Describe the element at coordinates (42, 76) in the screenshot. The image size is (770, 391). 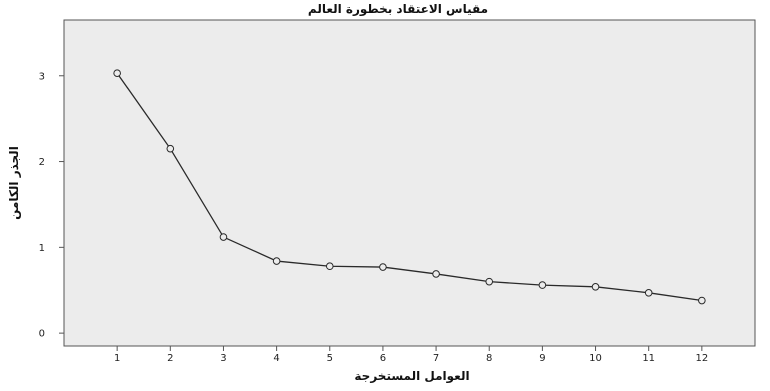
I see `y-tick-label: 3` at that location.